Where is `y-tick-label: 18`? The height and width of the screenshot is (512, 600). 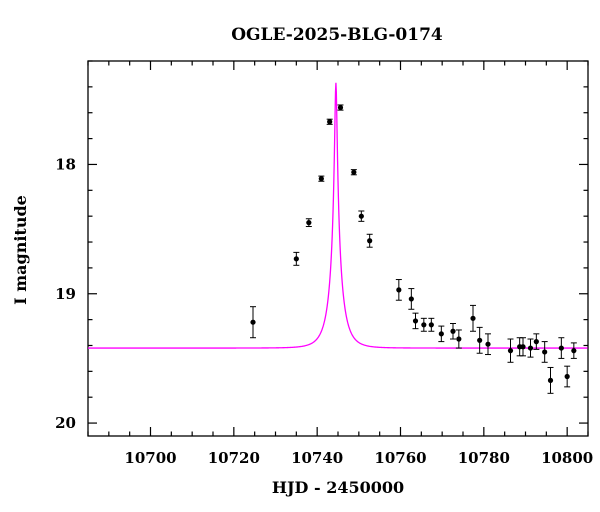
y-tick-label: 18 is located at coordinates (65, 164).